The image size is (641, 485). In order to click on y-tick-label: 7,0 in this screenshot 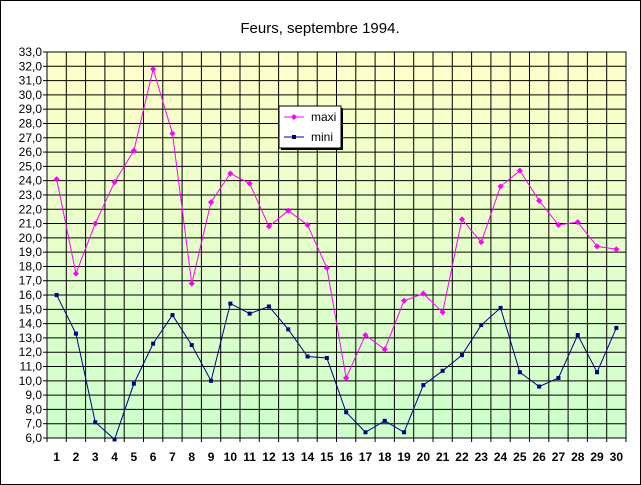, I will do `click(33, 424)`.